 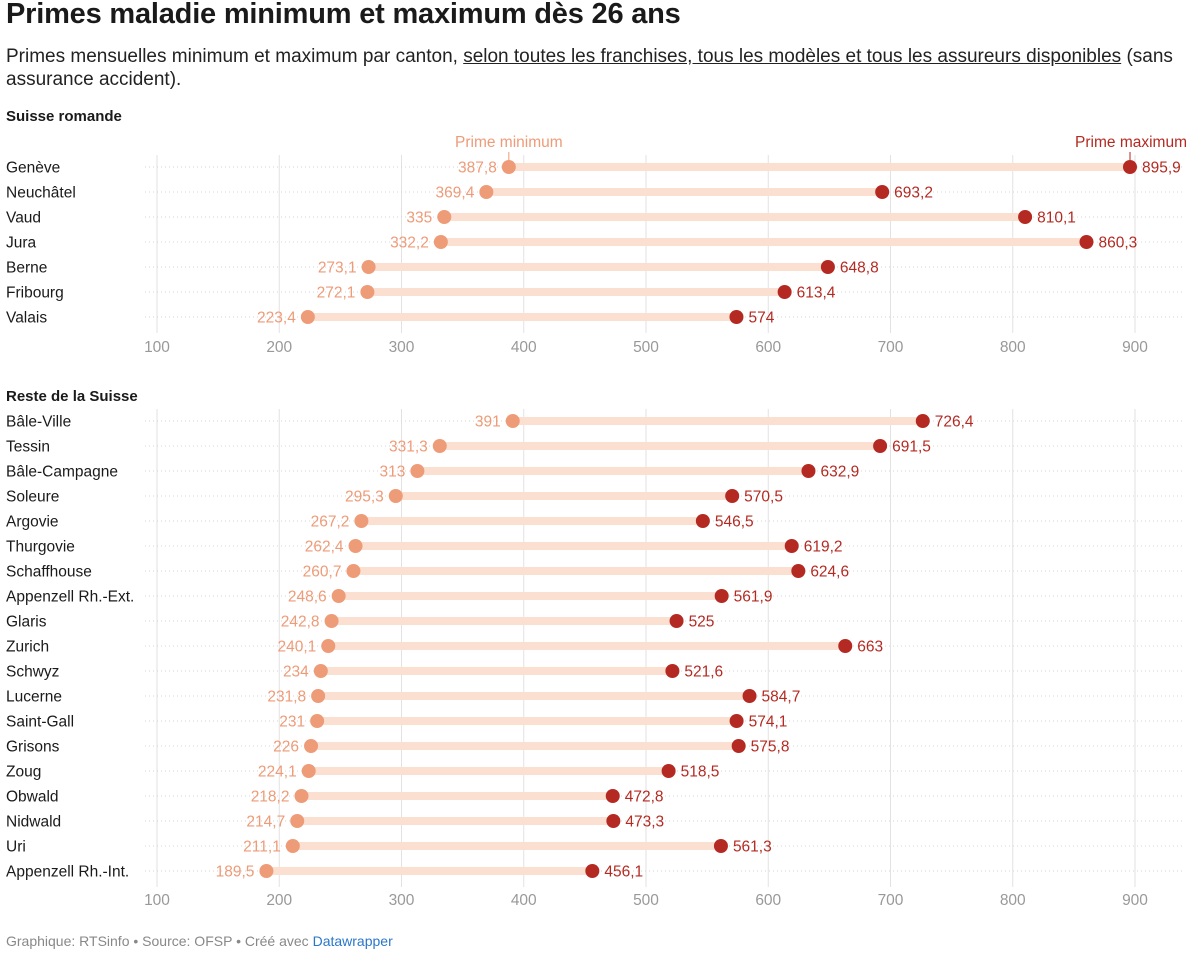 What do you see at coordinates (40, 722) in the screenshot?
I see `canton-label: Saint-Gall` at bounding box center [40, 722].